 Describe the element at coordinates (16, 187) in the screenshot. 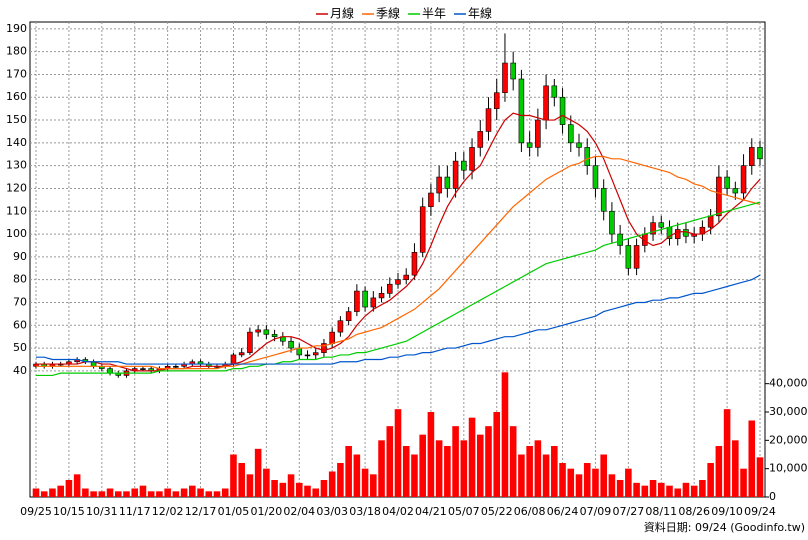

I see `y-tick-label: 120` at that location.